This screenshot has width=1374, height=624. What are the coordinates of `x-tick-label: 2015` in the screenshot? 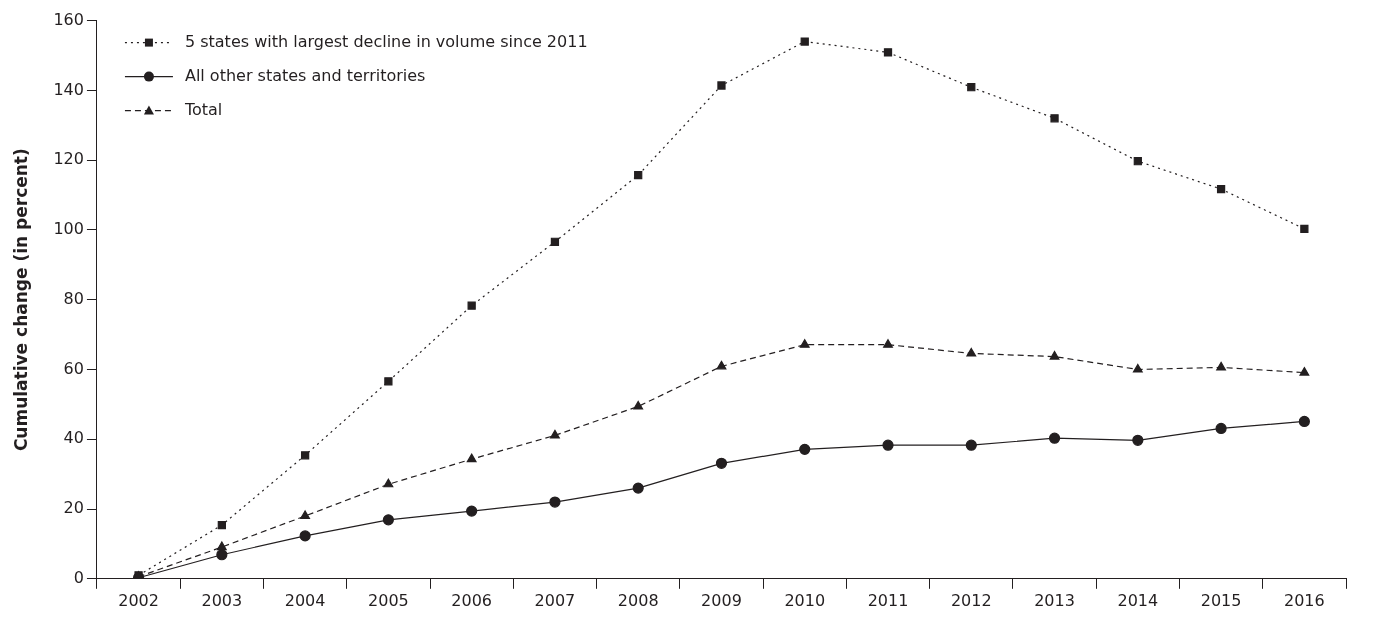 It's located at (1221, 600).